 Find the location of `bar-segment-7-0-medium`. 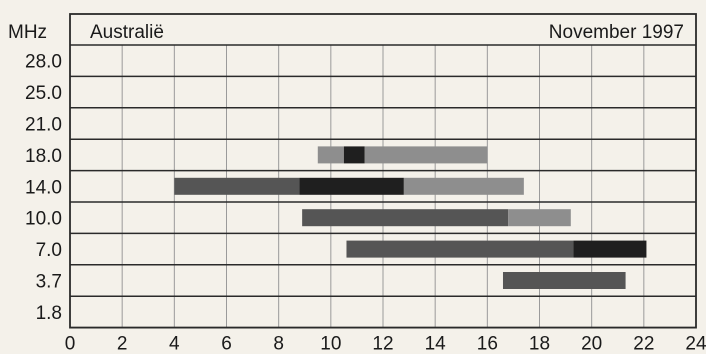

bar-segment-7-0-medium is located at coordinates (460, 249).